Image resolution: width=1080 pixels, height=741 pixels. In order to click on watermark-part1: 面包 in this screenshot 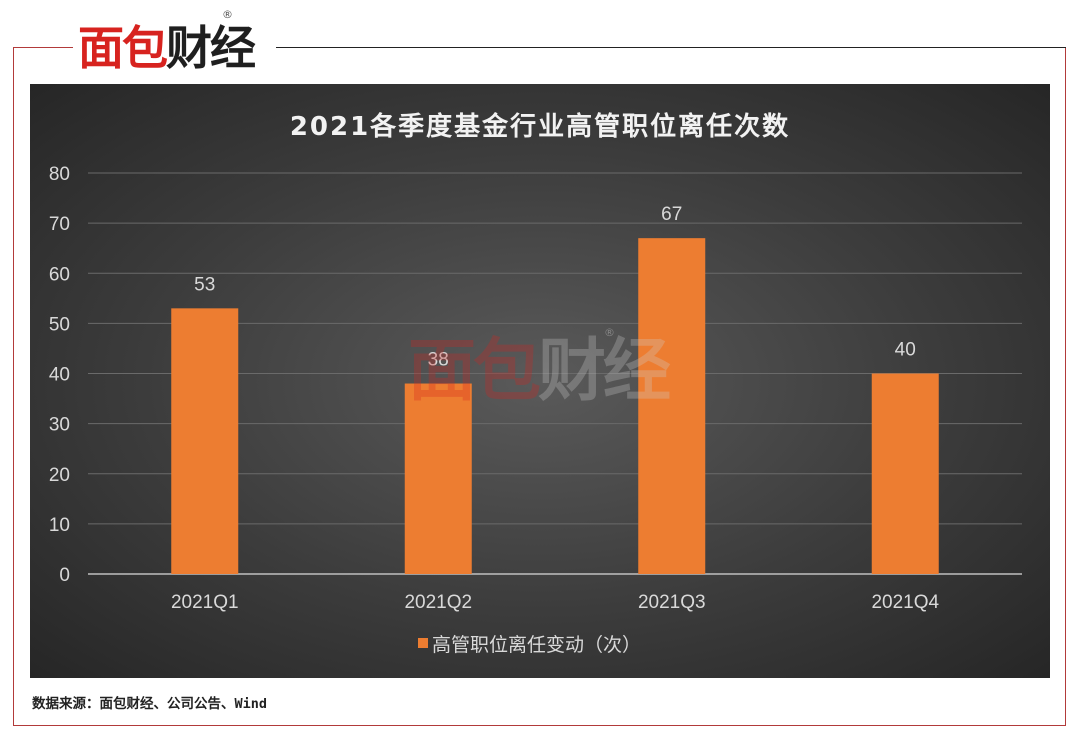, I will do `click(474, 371)`.